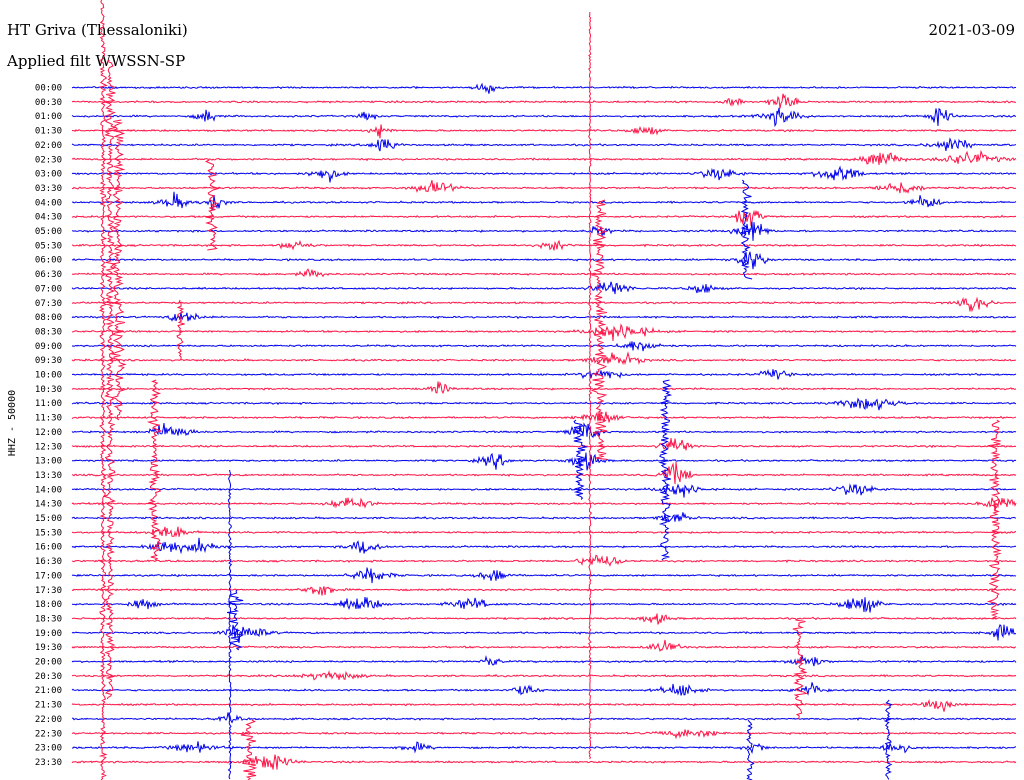 This screenshot has width=1024, height=780. Describe the element at coordinates (48, 619) in the screenshot. I see `time-tick-label: 18:30` at that location.